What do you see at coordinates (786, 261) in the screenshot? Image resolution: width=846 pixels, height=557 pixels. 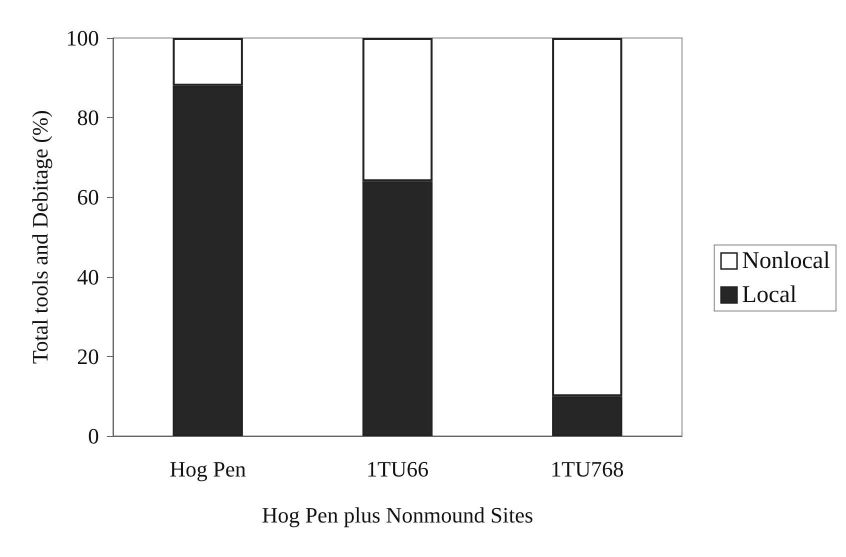 I see `legend-label: Nonlocal` at bounding box center [786, 261].